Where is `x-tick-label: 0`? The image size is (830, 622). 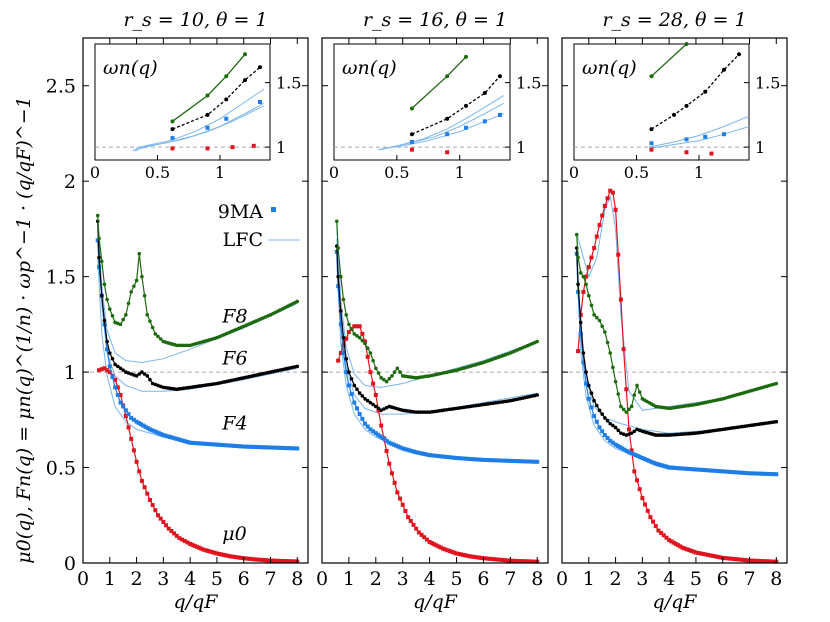
x-tick-label: 0 is located at coordinates (322, 579).